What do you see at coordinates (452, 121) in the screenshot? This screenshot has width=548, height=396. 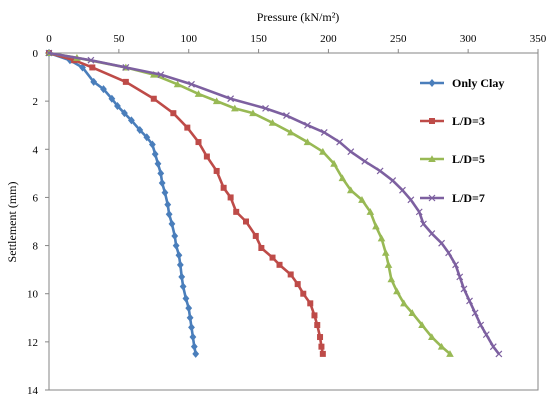 I see `legend-entry: L/D=3` at bounding box center [452, 121].